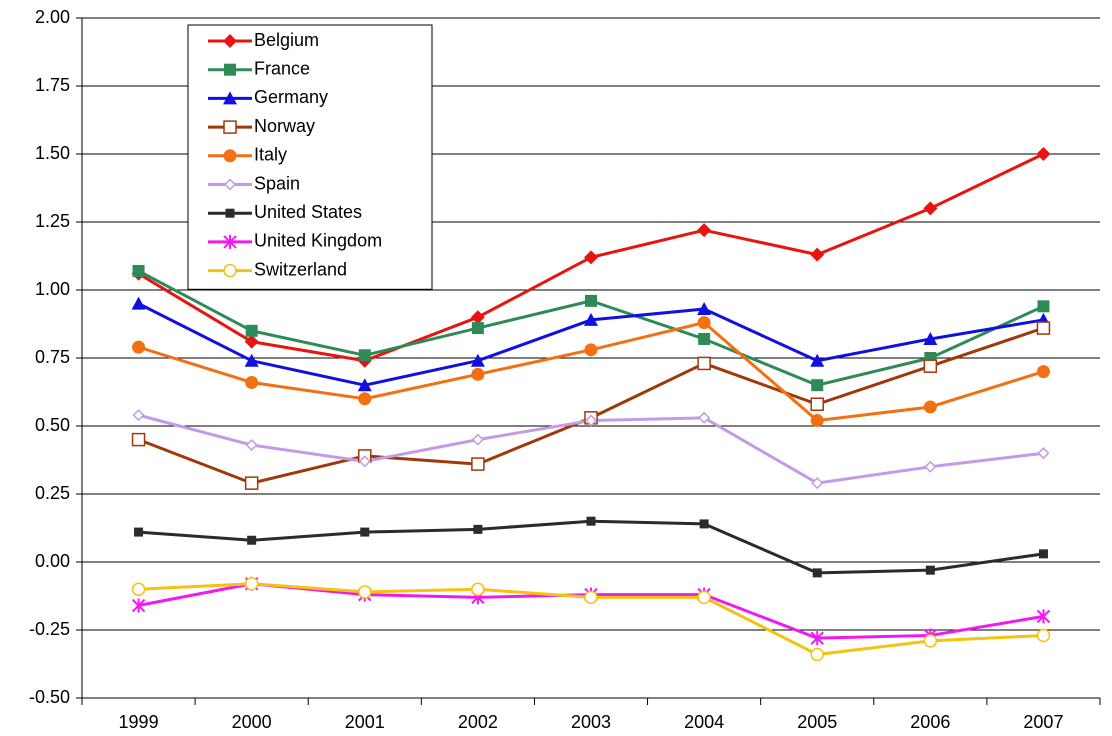  I want to click on legend-label: France, so click(282, 68).